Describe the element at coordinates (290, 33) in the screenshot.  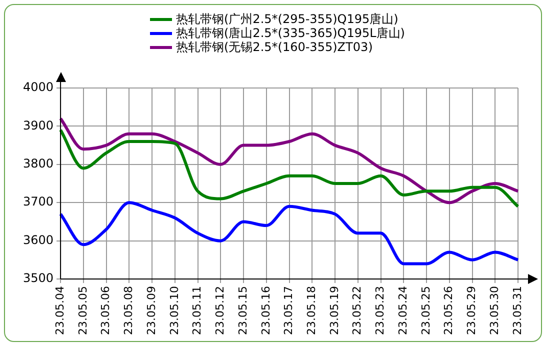
I see `legend-label: 热轧带钢(唐山2.5*(335-365)Q195L唐山)` at that location.